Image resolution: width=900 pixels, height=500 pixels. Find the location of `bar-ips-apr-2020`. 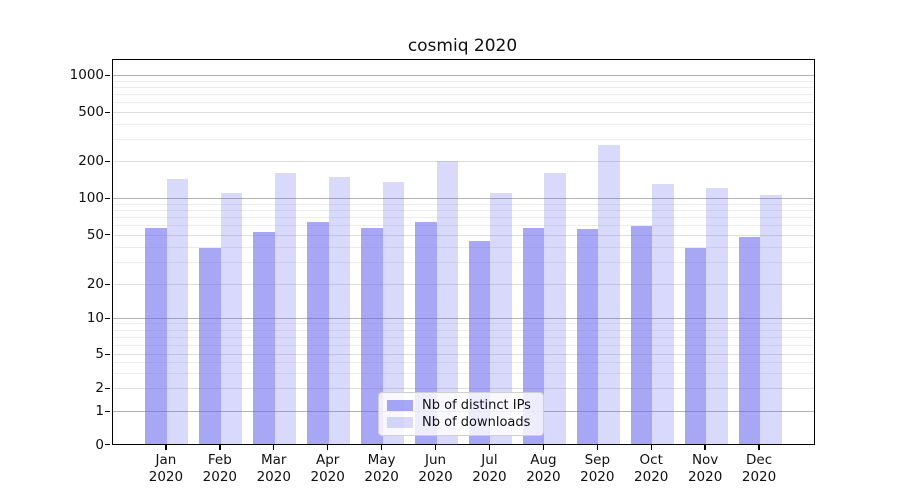

bar-ips-apr-2020 is located at coordinates (318, 333).